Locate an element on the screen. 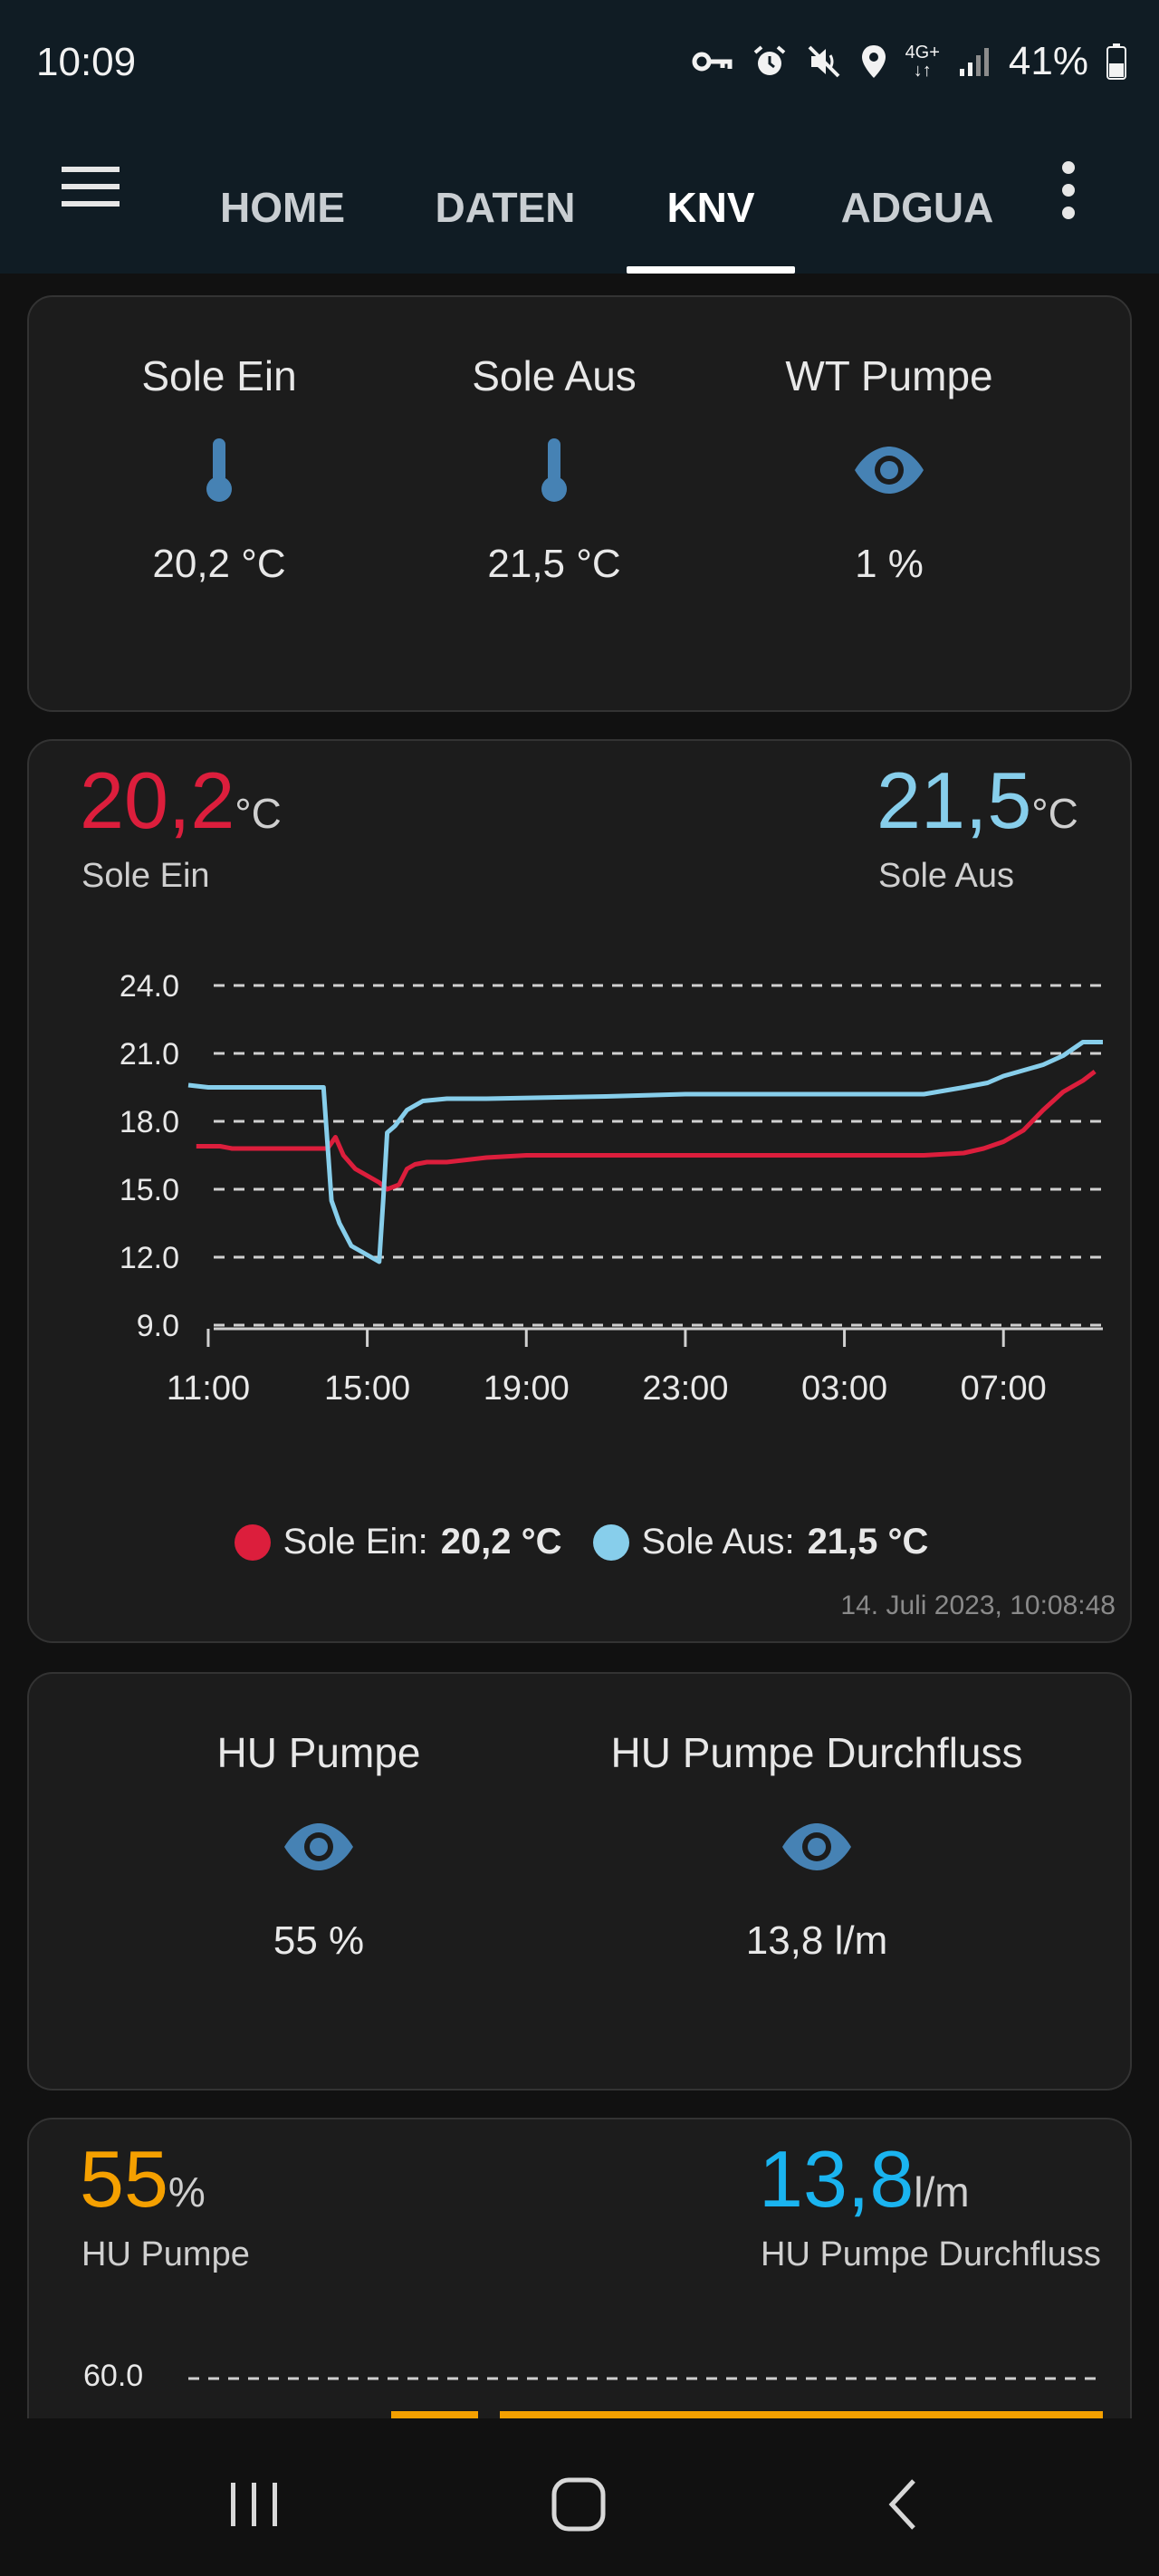  hu-chart-gridline is located at coordinates (646, 2397).